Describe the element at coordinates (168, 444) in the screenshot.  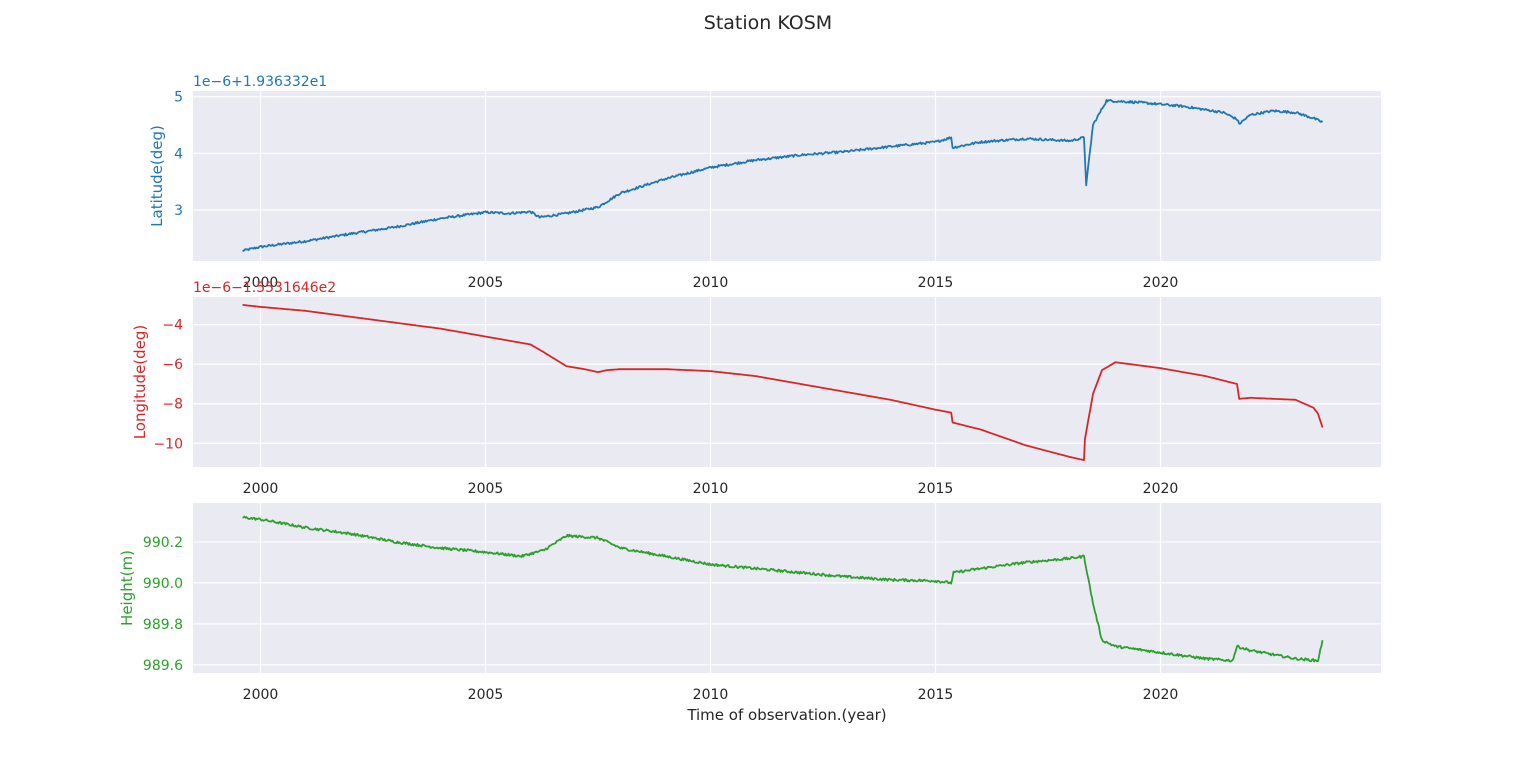
I see `y-tick-label: −10` at that location.